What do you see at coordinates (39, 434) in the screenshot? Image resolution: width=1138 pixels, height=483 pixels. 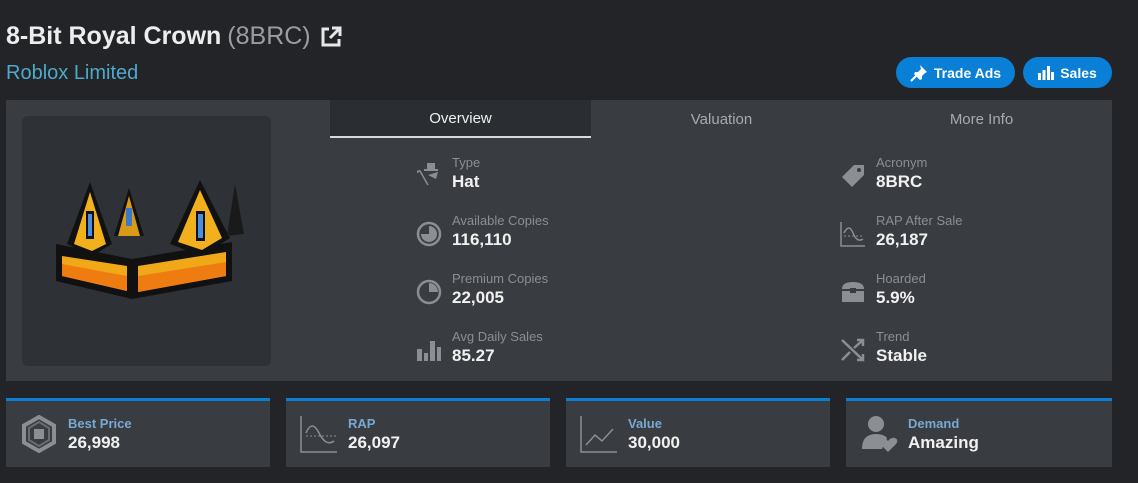 I see `robux-icon` at bounding box center [39, 434].